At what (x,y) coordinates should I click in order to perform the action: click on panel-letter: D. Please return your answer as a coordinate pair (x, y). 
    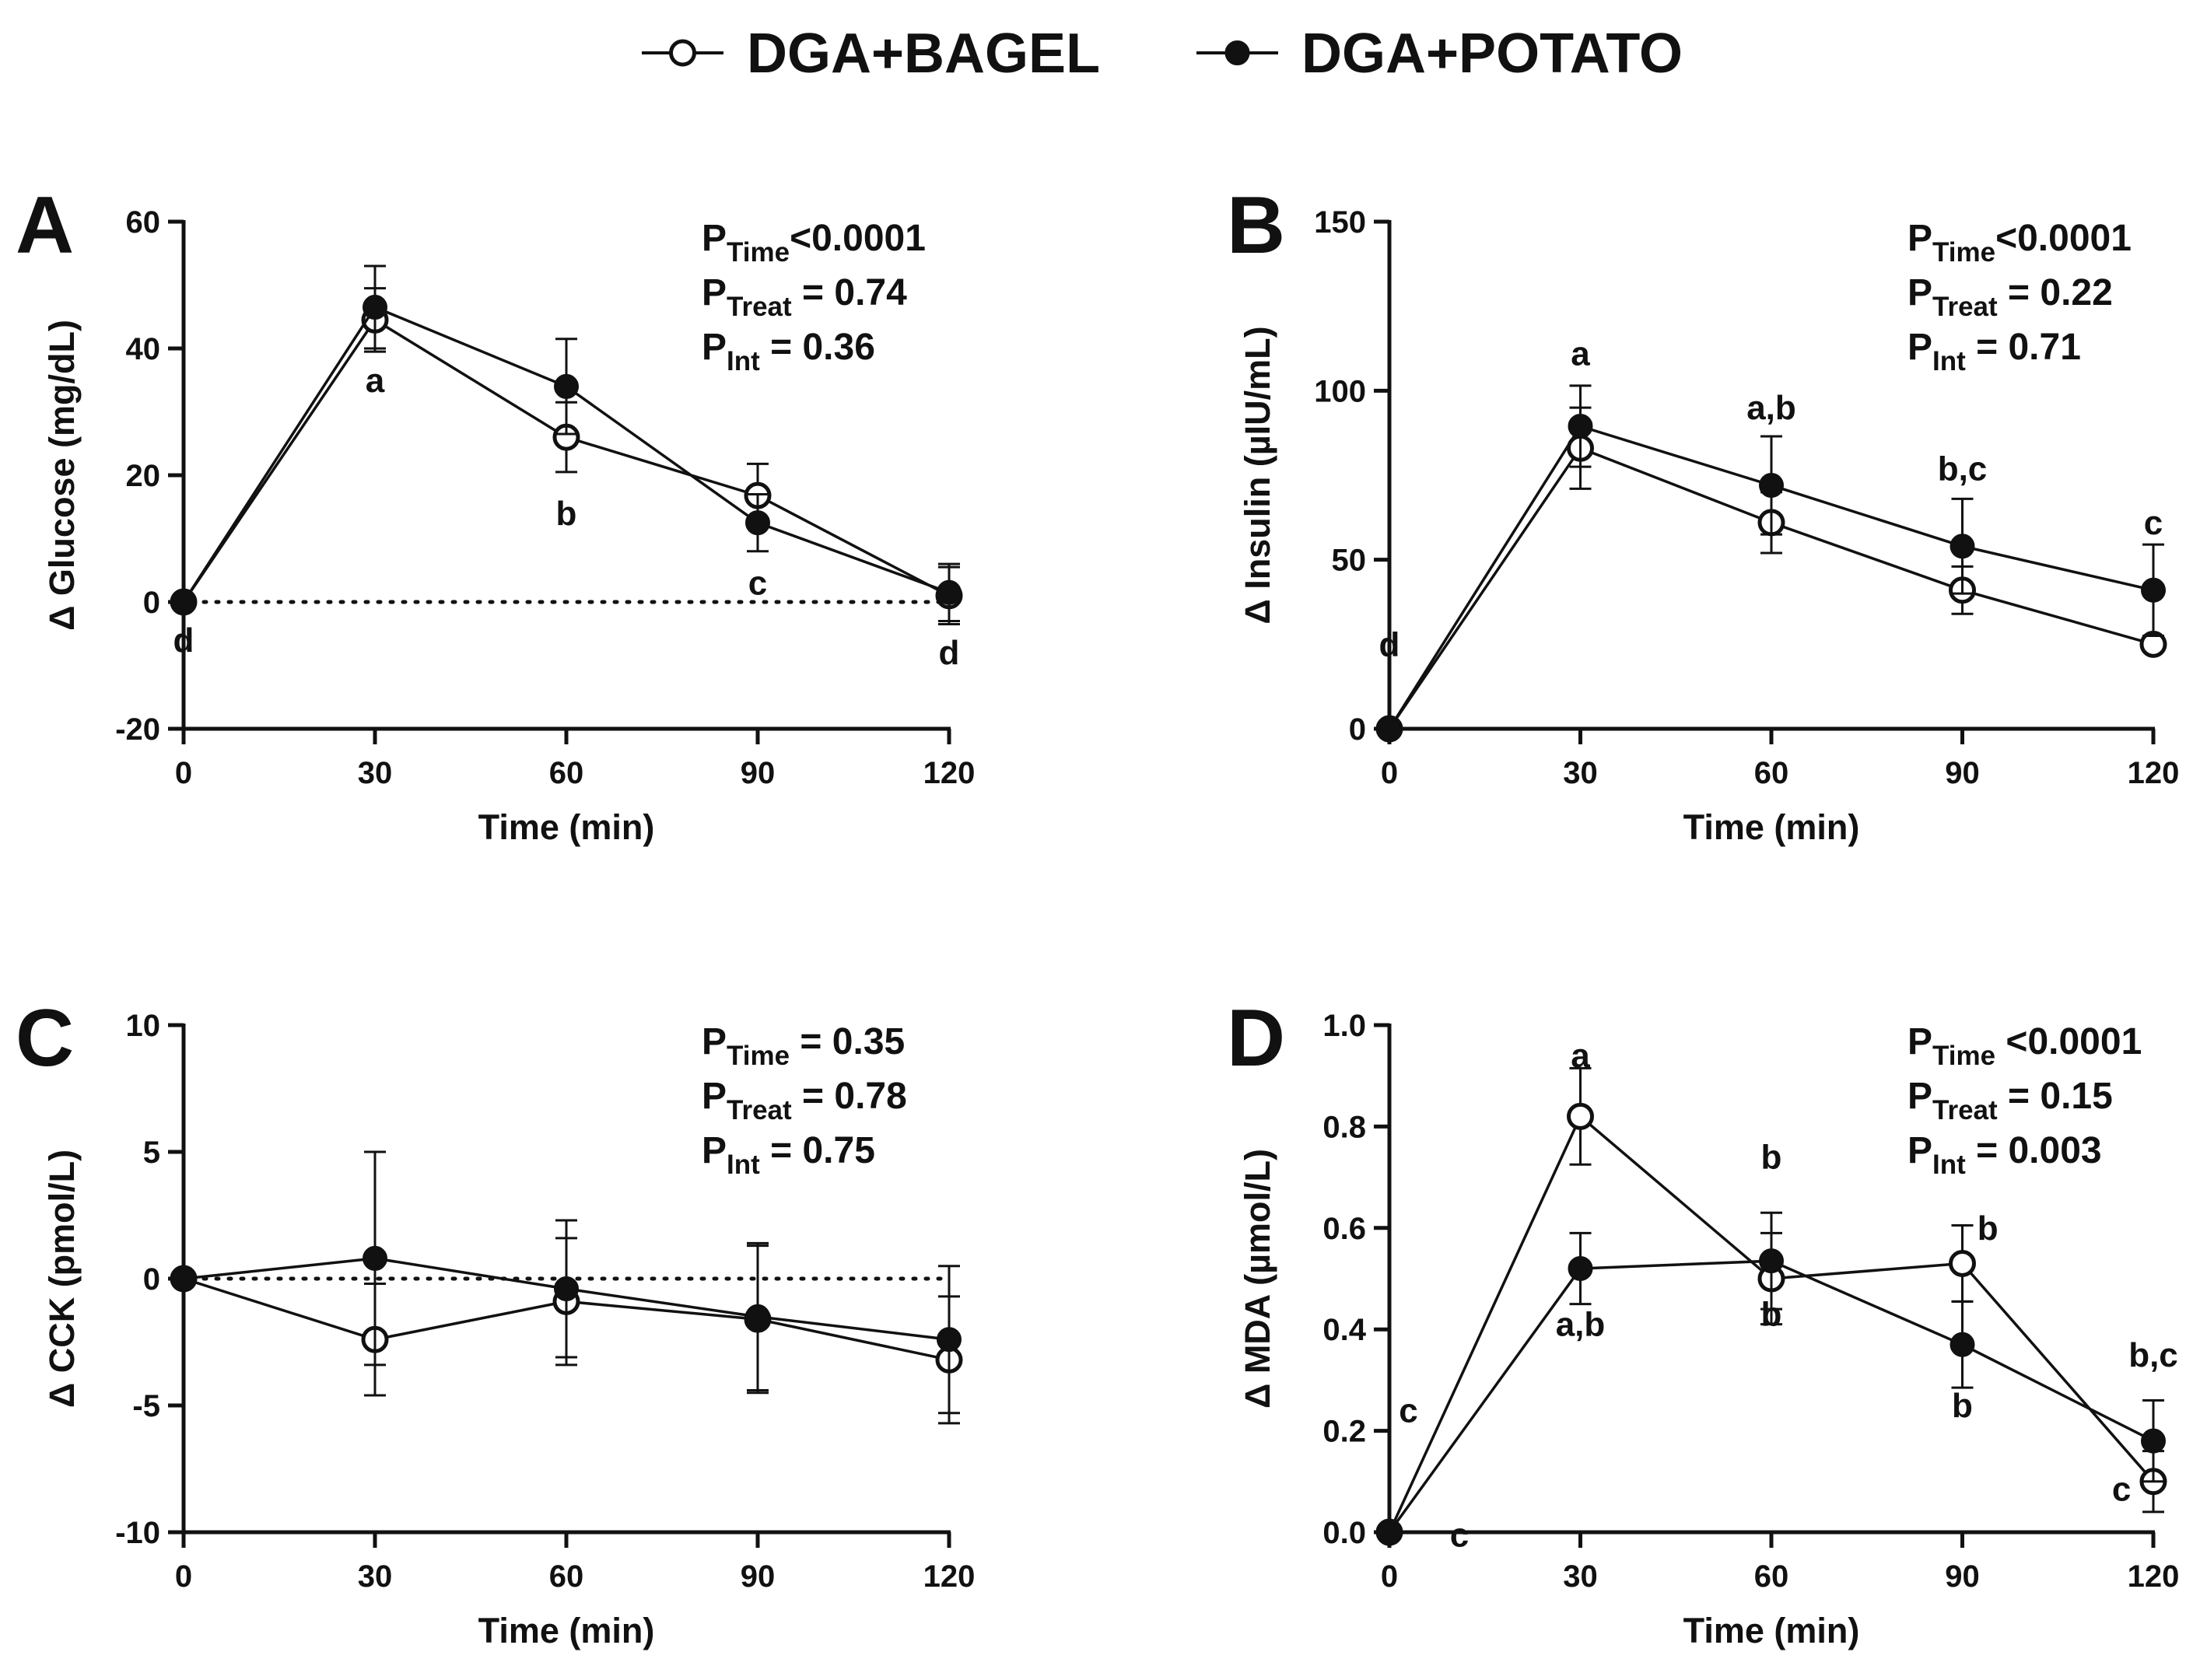
    Looking at the image, I should click on (1256, 1038).